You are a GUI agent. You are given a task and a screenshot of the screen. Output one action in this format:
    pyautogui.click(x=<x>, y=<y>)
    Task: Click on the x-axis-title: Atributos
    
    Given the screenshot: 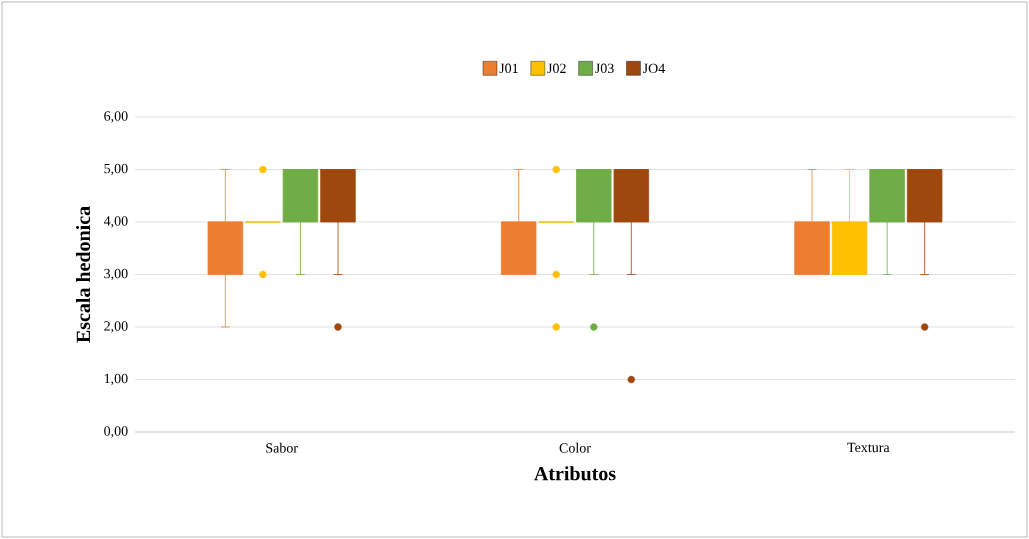 What is the action you would take?
    pyautogui.click(x=575, y=473)
    